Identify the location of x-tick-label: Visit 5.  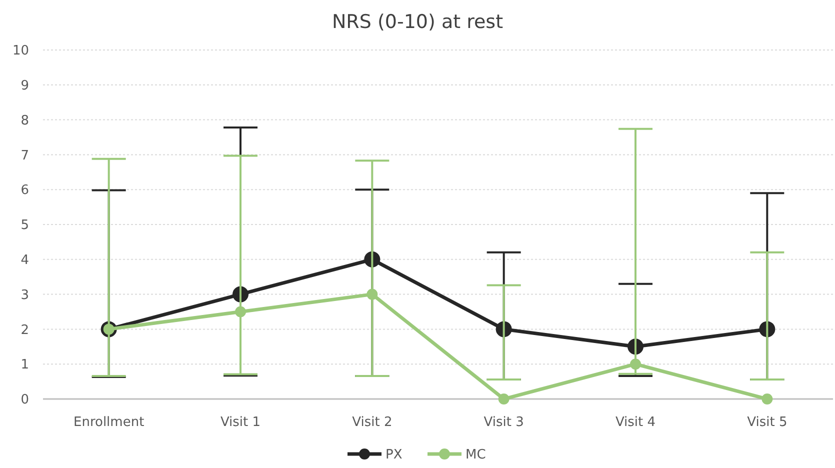
(767, 422).